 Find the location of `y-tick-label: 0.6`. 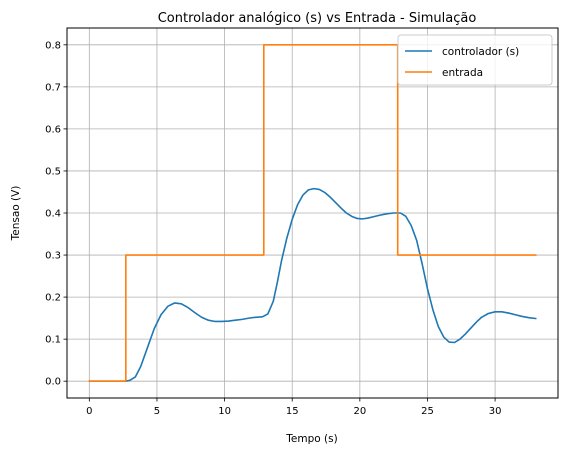

y-tick-label: 0.6 is located at coordinates (53, 129).